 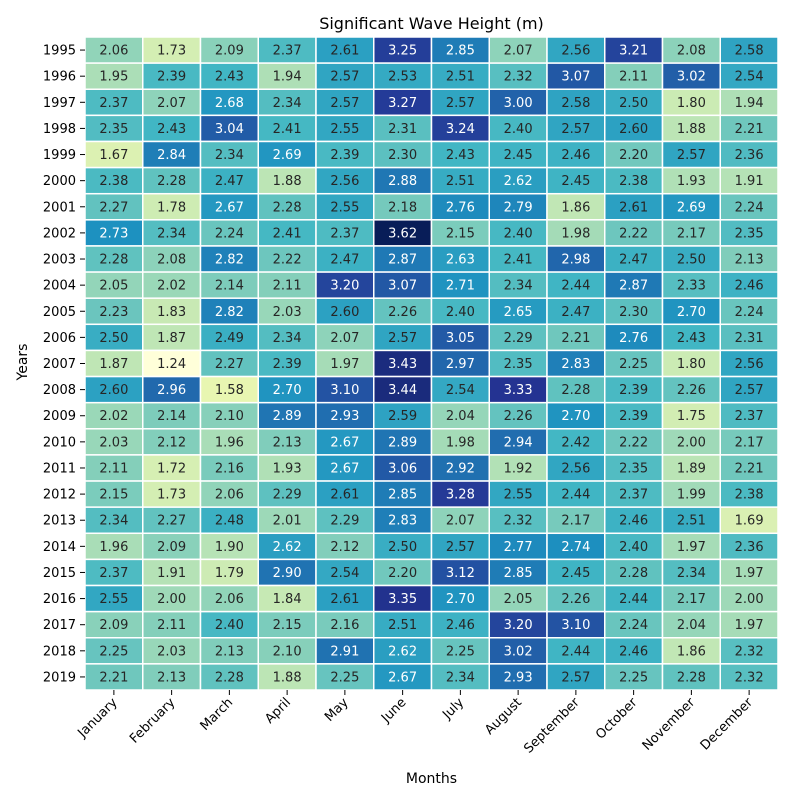 I want to click on cell-value-label: 2.38, so click(x=749, y=495).